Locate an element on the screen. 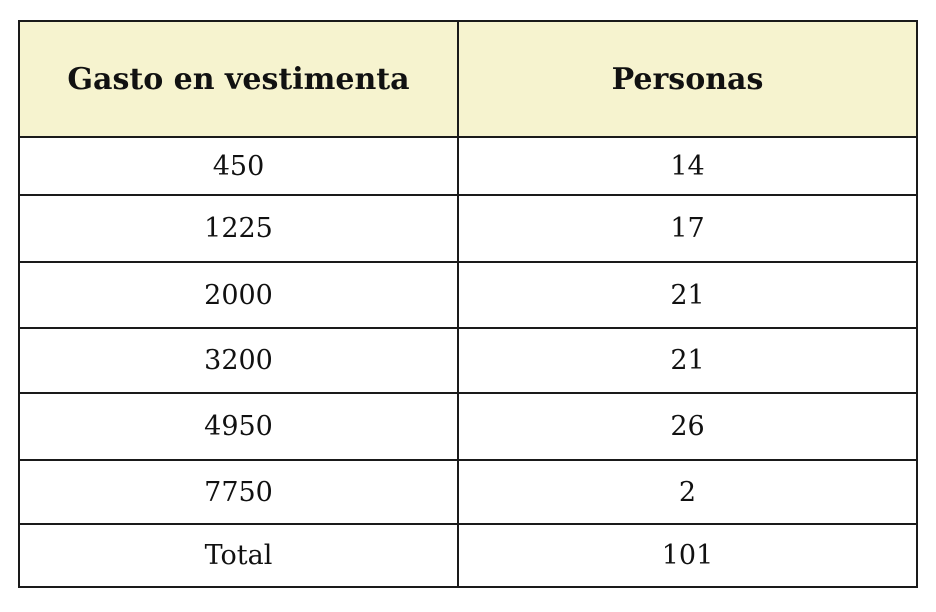  cell-gasto: 2000 is located at coordinates (238, 295).